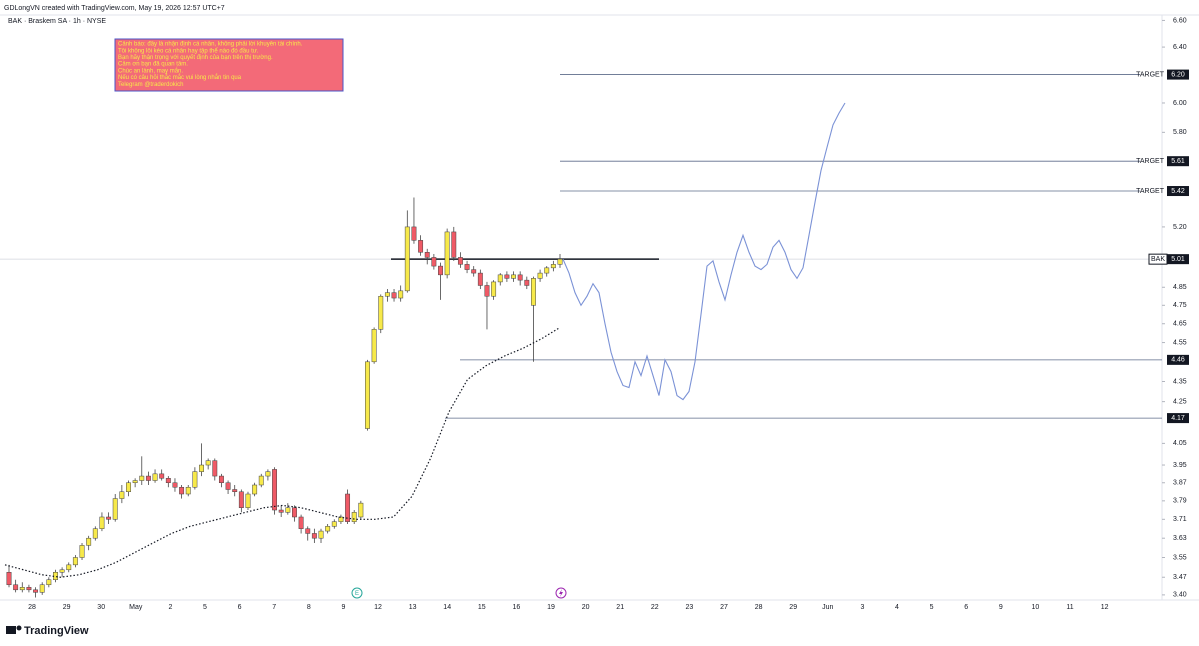 This screenshot has width=1199, height=646. Describe the element at coordinates (101, 607) in the screenshot. I see `x-tick-label: 30` at that location.